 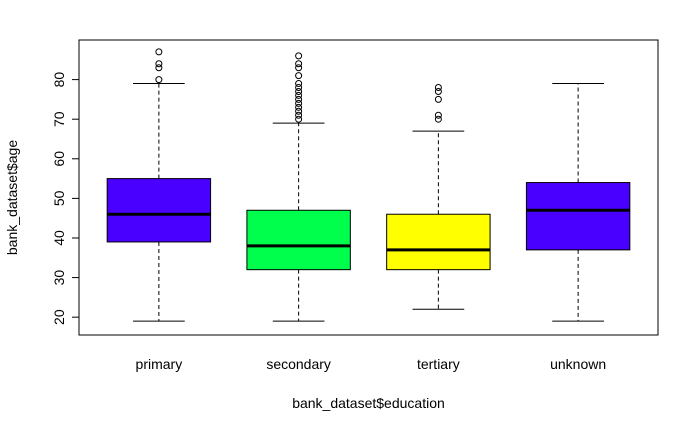 What do you see at coordinates (59, 198) in the screenshot?
I see `y-tick-label: 50` at bounding box center [59, 198].